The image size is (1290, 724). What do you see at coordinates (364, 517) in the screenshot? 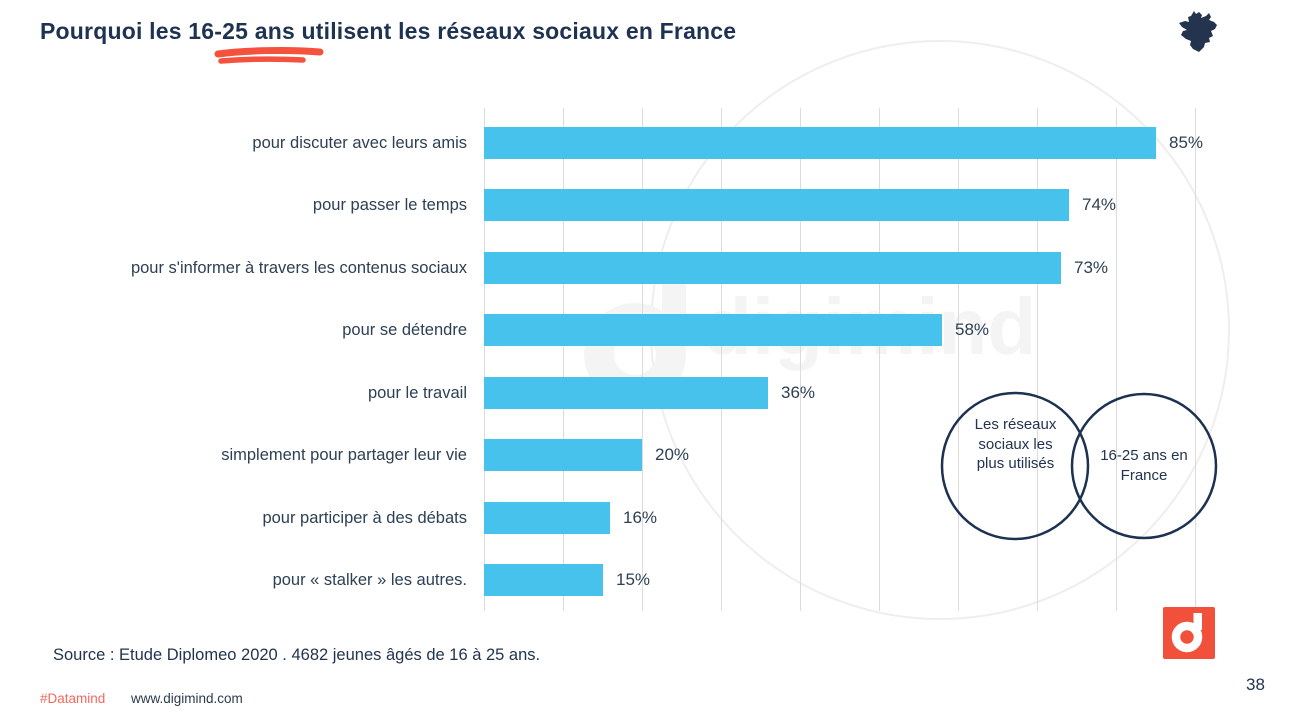
I see `category-label-7: pour participer à des débats` at bounding box center [364, 517].